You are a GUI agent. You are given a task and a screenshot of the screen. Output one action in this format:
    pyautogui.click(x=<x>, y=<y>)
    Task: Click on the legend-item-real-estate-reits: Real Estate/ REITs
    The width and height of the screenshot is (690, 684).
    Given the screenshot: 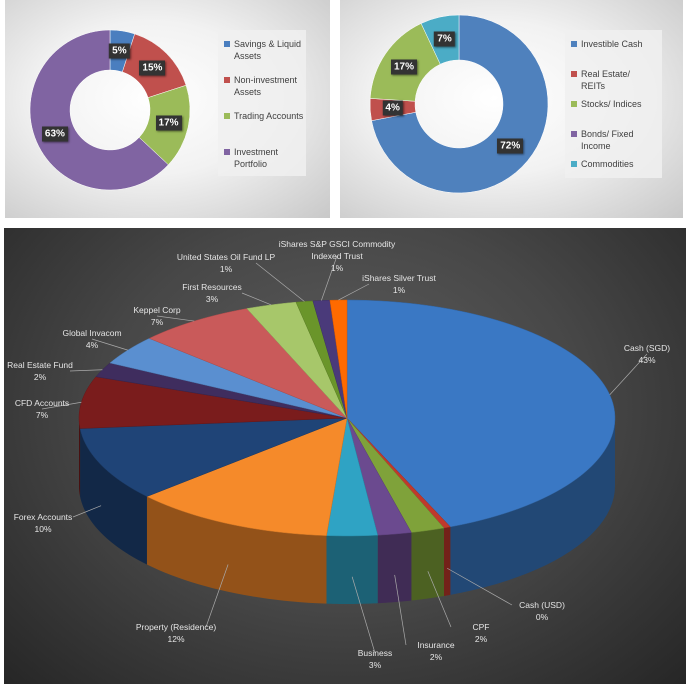 What is the action you would take?
    pyautogui.click(x=611, y=80)
    